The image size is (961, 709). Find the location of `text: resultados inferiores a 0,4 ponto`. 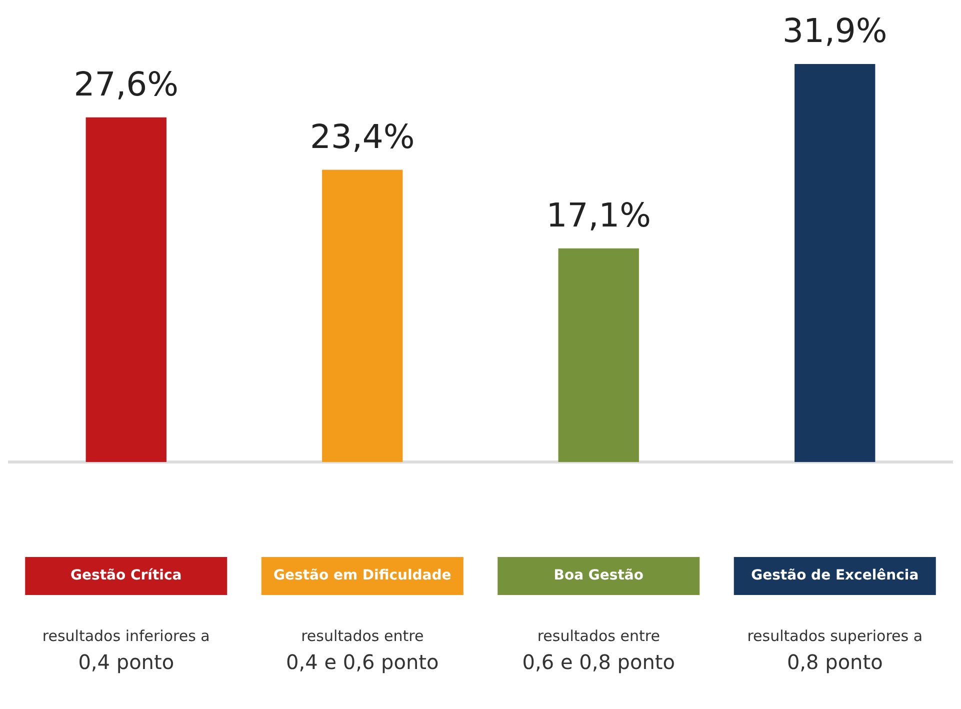

text: resultados inferiores a 0,4 ponto is located at coordinates (126, 650).